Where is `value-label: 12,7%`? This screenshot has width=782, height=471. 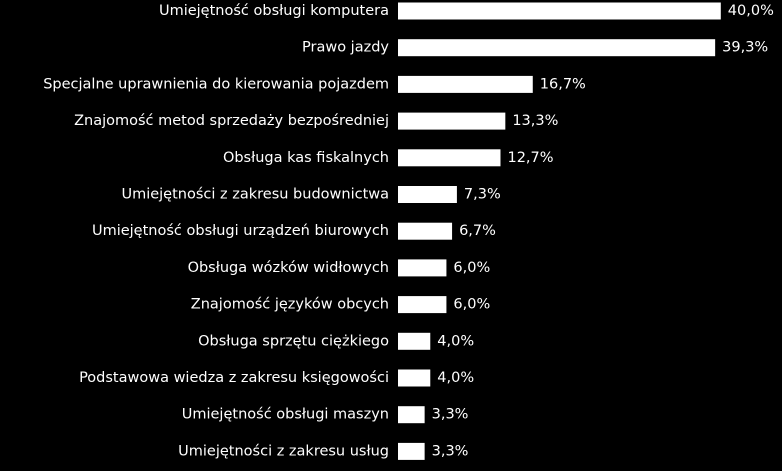 value-label: 12,7% is located at coordinates (530, 158).